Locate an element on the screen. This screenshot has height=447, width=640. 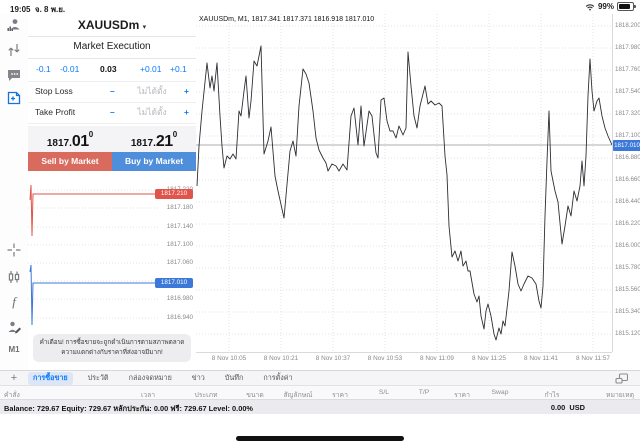
bid-ask-prices: 1817.010 1817.210 is located at coordinates (112, 139).